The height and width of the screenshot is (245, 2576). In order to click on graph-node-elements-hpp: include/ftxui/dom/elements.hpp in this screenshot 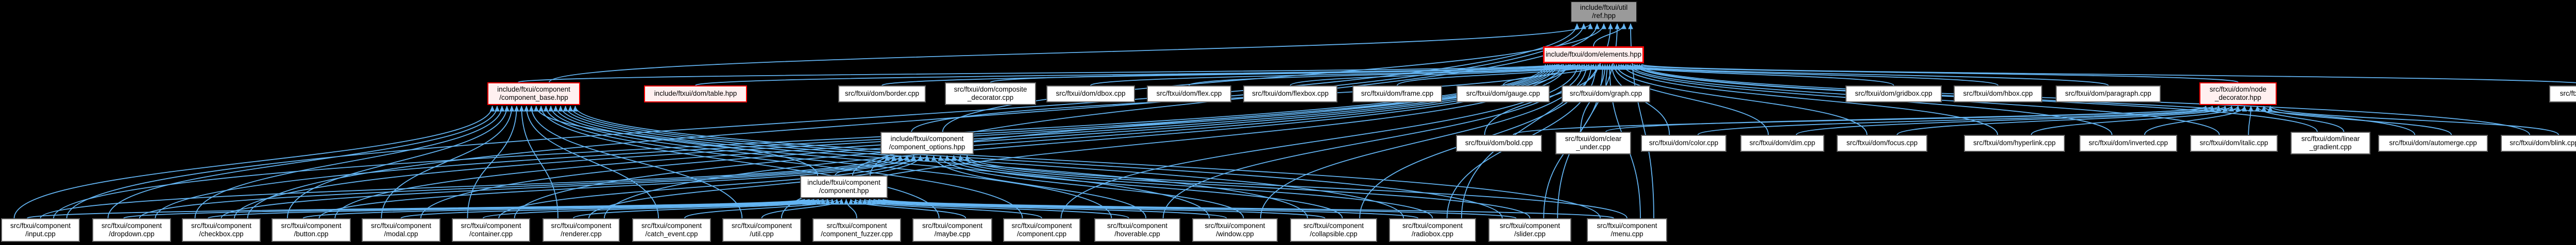, I will do `click(1593, 54)`.